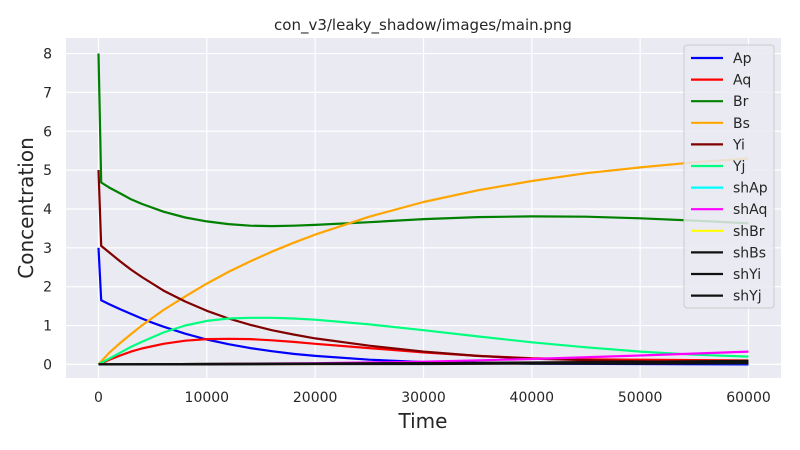 Image resolution: width=800 pixels, height=450 pixels. Describe the element at coordinates (207, 398) in the screenshot. I see `x-tick-label: 10000` at that location.